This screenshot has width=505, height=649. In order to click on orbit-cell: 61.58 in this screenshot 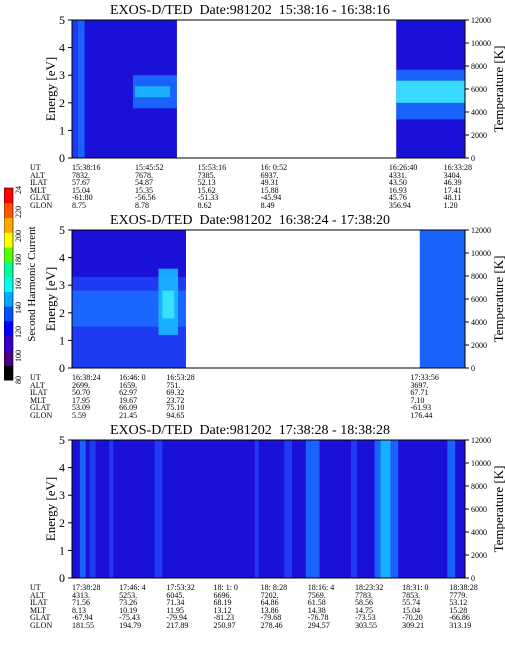, I will do `click(316, 603)`.